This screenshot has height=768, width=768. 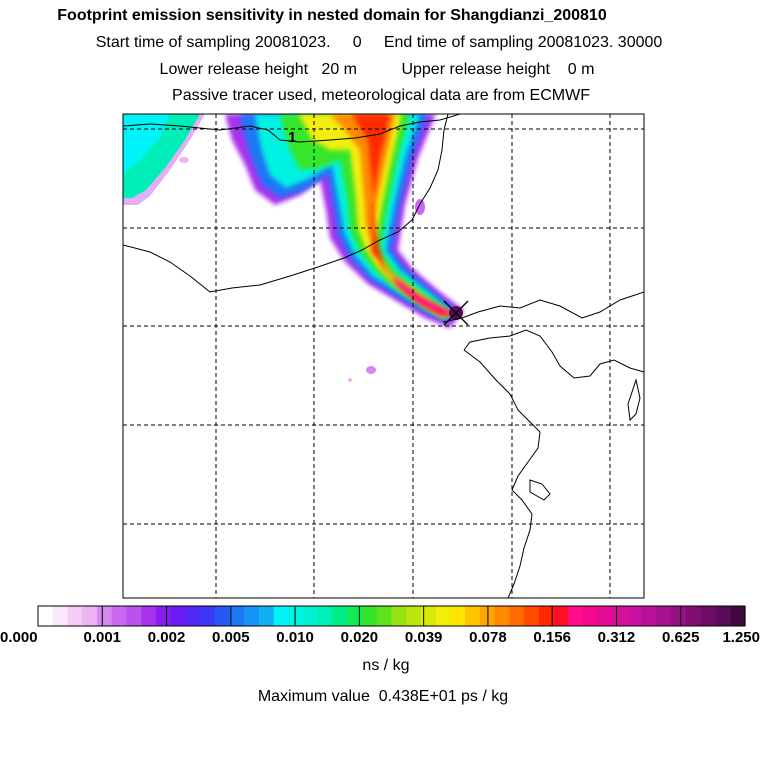 What do you see at coordinates (553, 354) in the screenshot?
I see `coastline-bay` at bounding box center [553, 354].